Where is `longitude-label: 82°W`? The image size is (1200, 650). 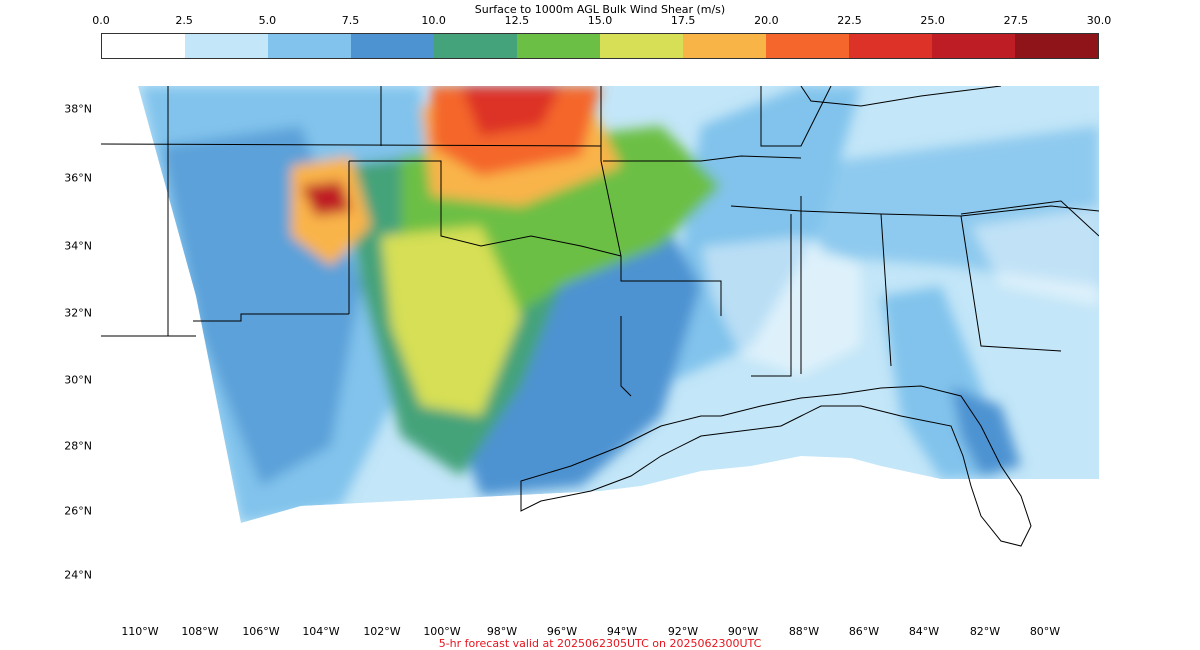
longitude-label: 82°W is located at coordinates (985, 631).